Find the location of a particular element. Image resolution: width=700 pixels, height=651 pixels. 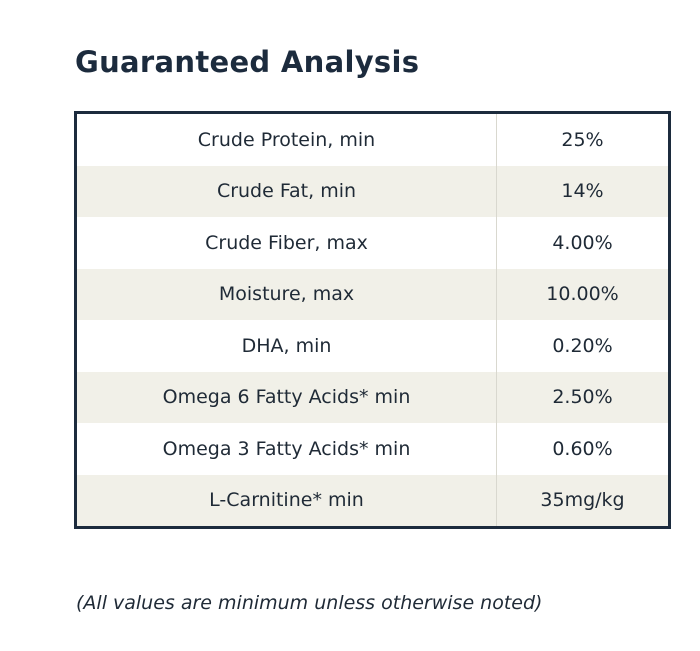

table-row: Moisture, max 10.00% is located at coordinates (372, 294).